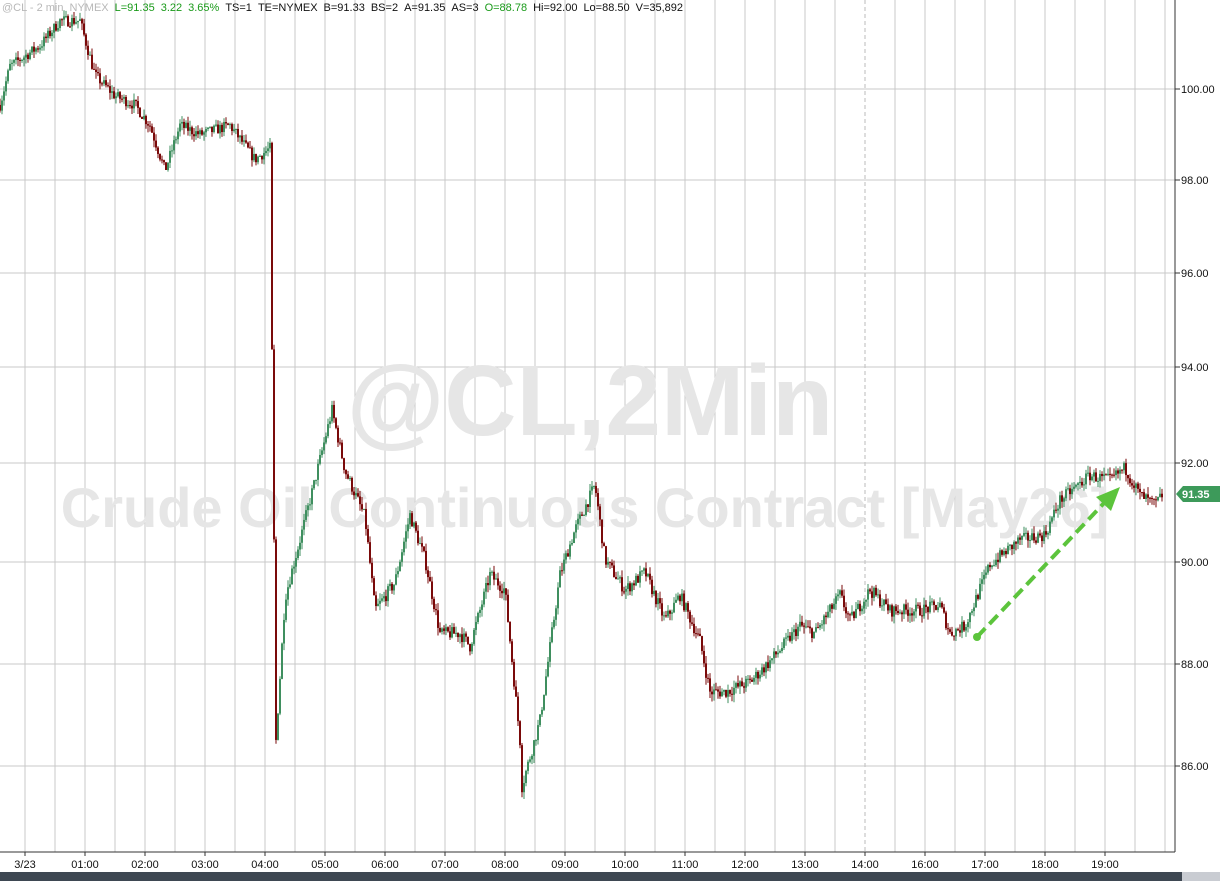 The image size is (1220, 881). I want to click on y-tick-label: 92.00, so click(1195, 464).